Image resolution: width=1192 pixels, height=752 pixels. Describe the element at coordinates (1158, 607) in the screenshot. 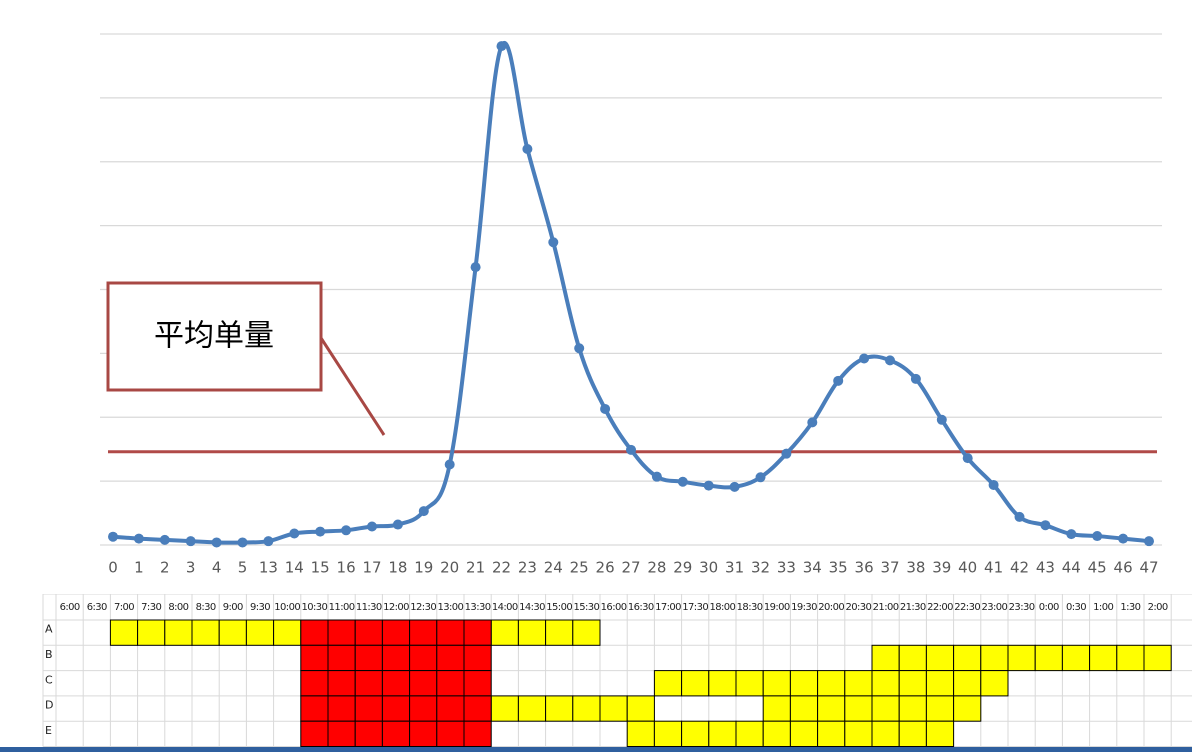

I see `schedule-time-header: 2:00` at that location.